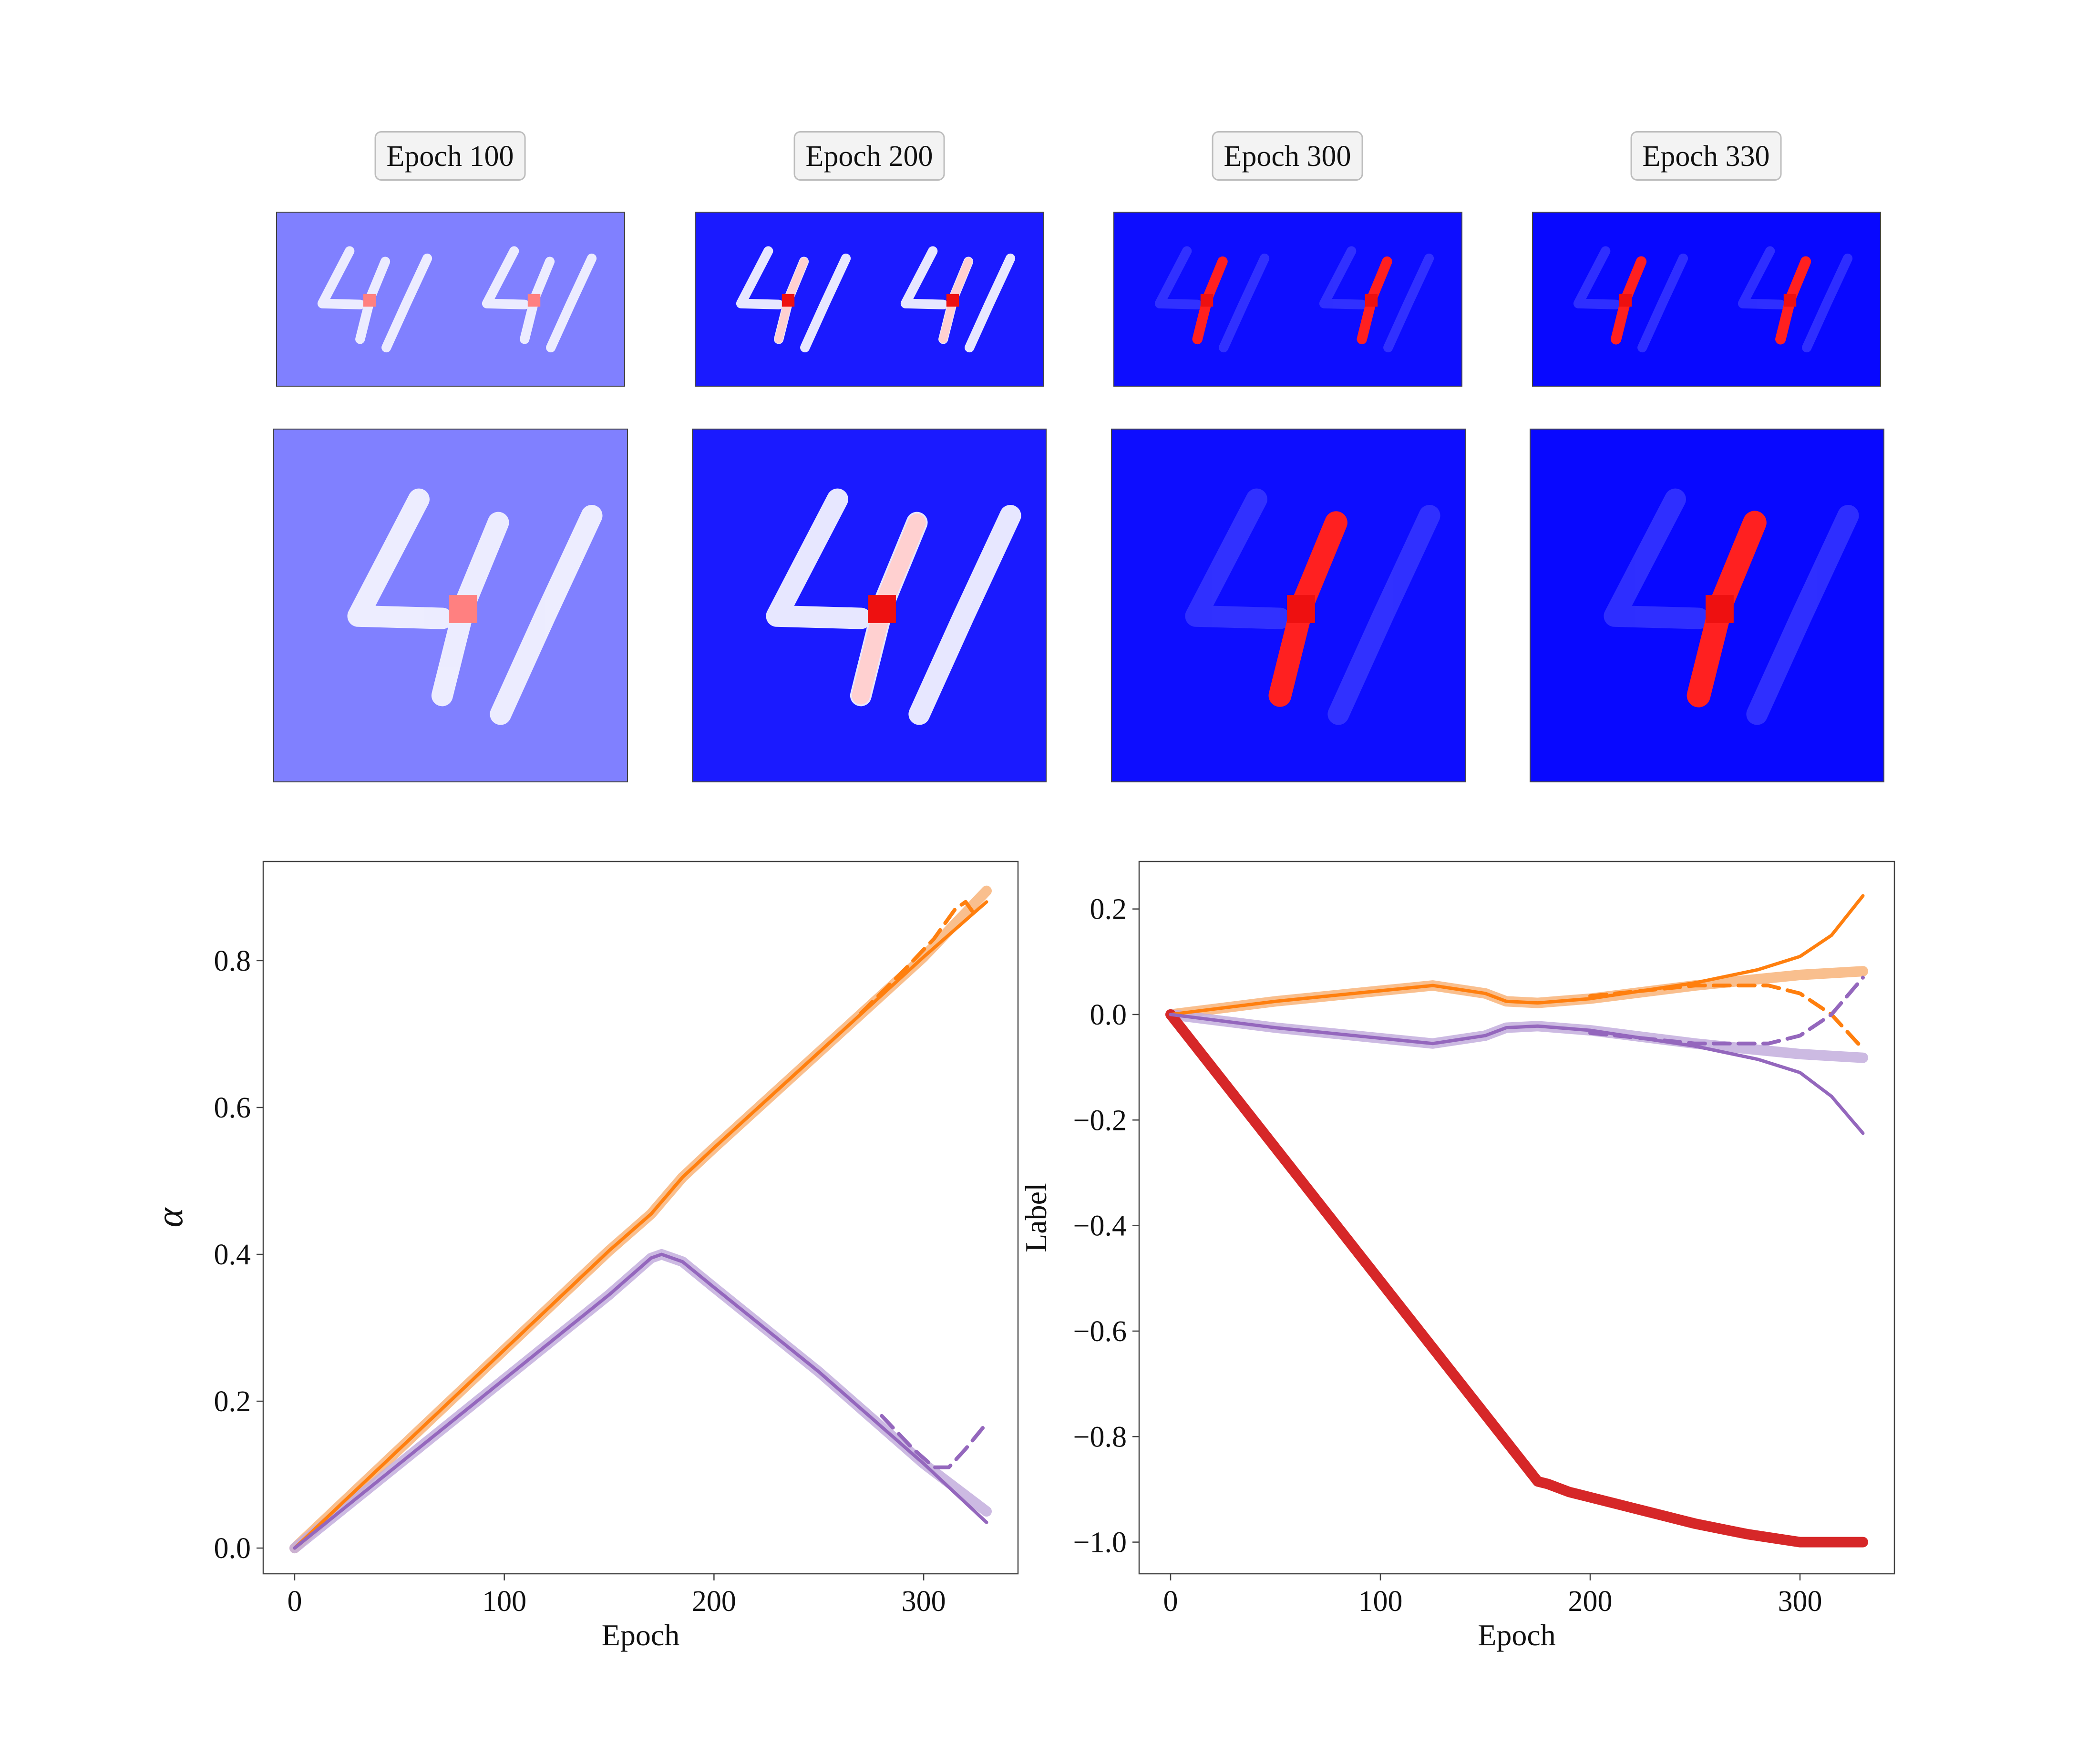 Image resolution: width=2098 pixels, height=1764 pixels. I want to click on panel-title-epoch-200: Epoch 200, so click(869, 156).